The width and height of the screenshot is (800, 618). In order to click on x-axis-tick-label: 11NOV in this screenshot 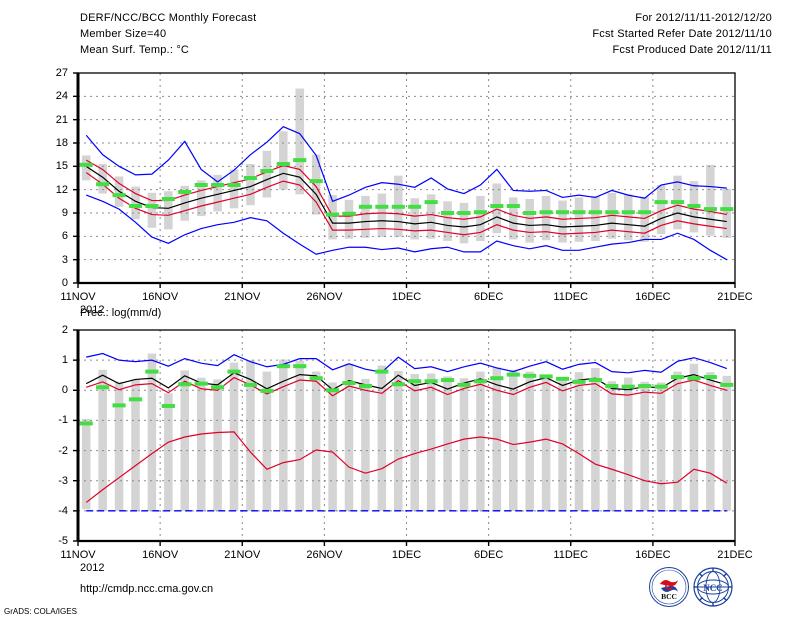, I will do `click(78, 555)`.